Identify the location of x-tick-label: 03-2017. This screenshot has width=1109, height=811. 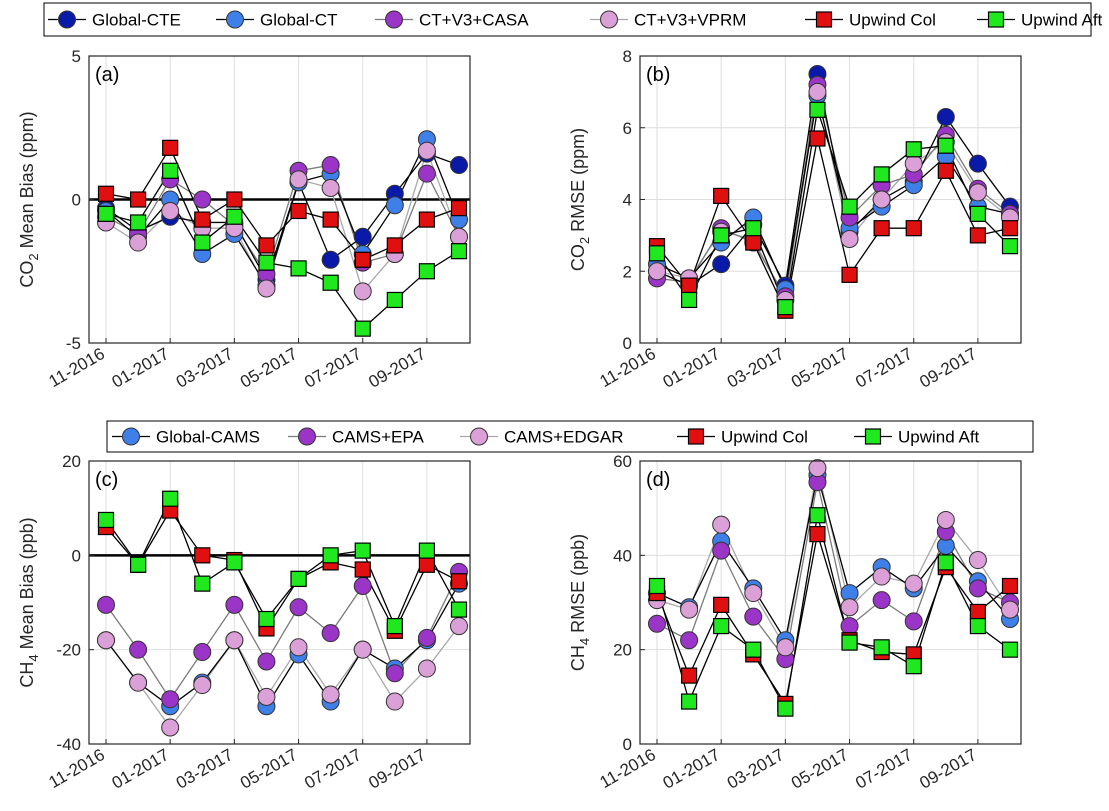
(756, 769).